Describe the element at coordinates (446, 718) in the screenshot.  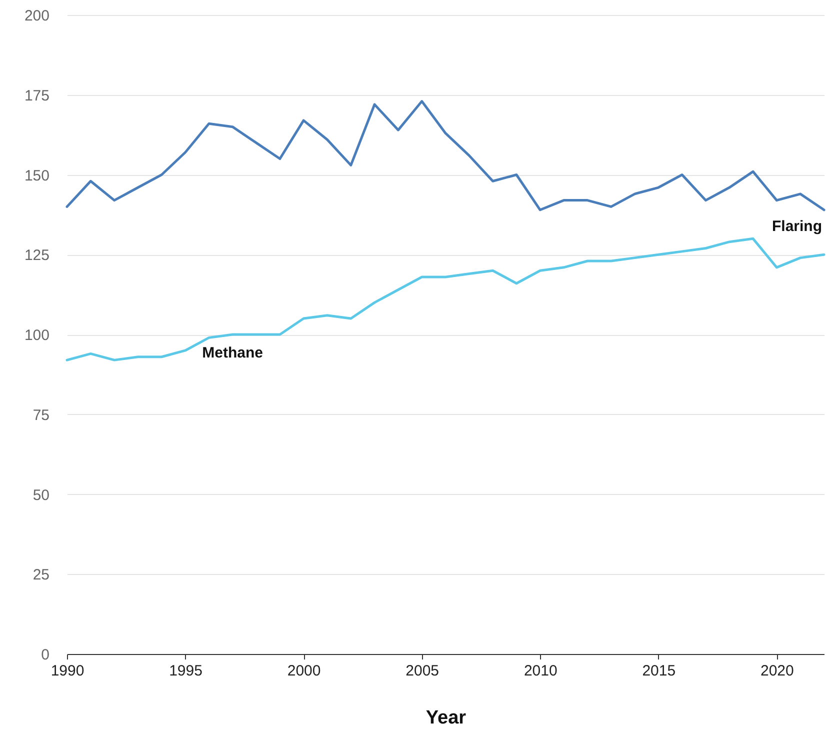
I see `x-axis-title: Year` at that location.